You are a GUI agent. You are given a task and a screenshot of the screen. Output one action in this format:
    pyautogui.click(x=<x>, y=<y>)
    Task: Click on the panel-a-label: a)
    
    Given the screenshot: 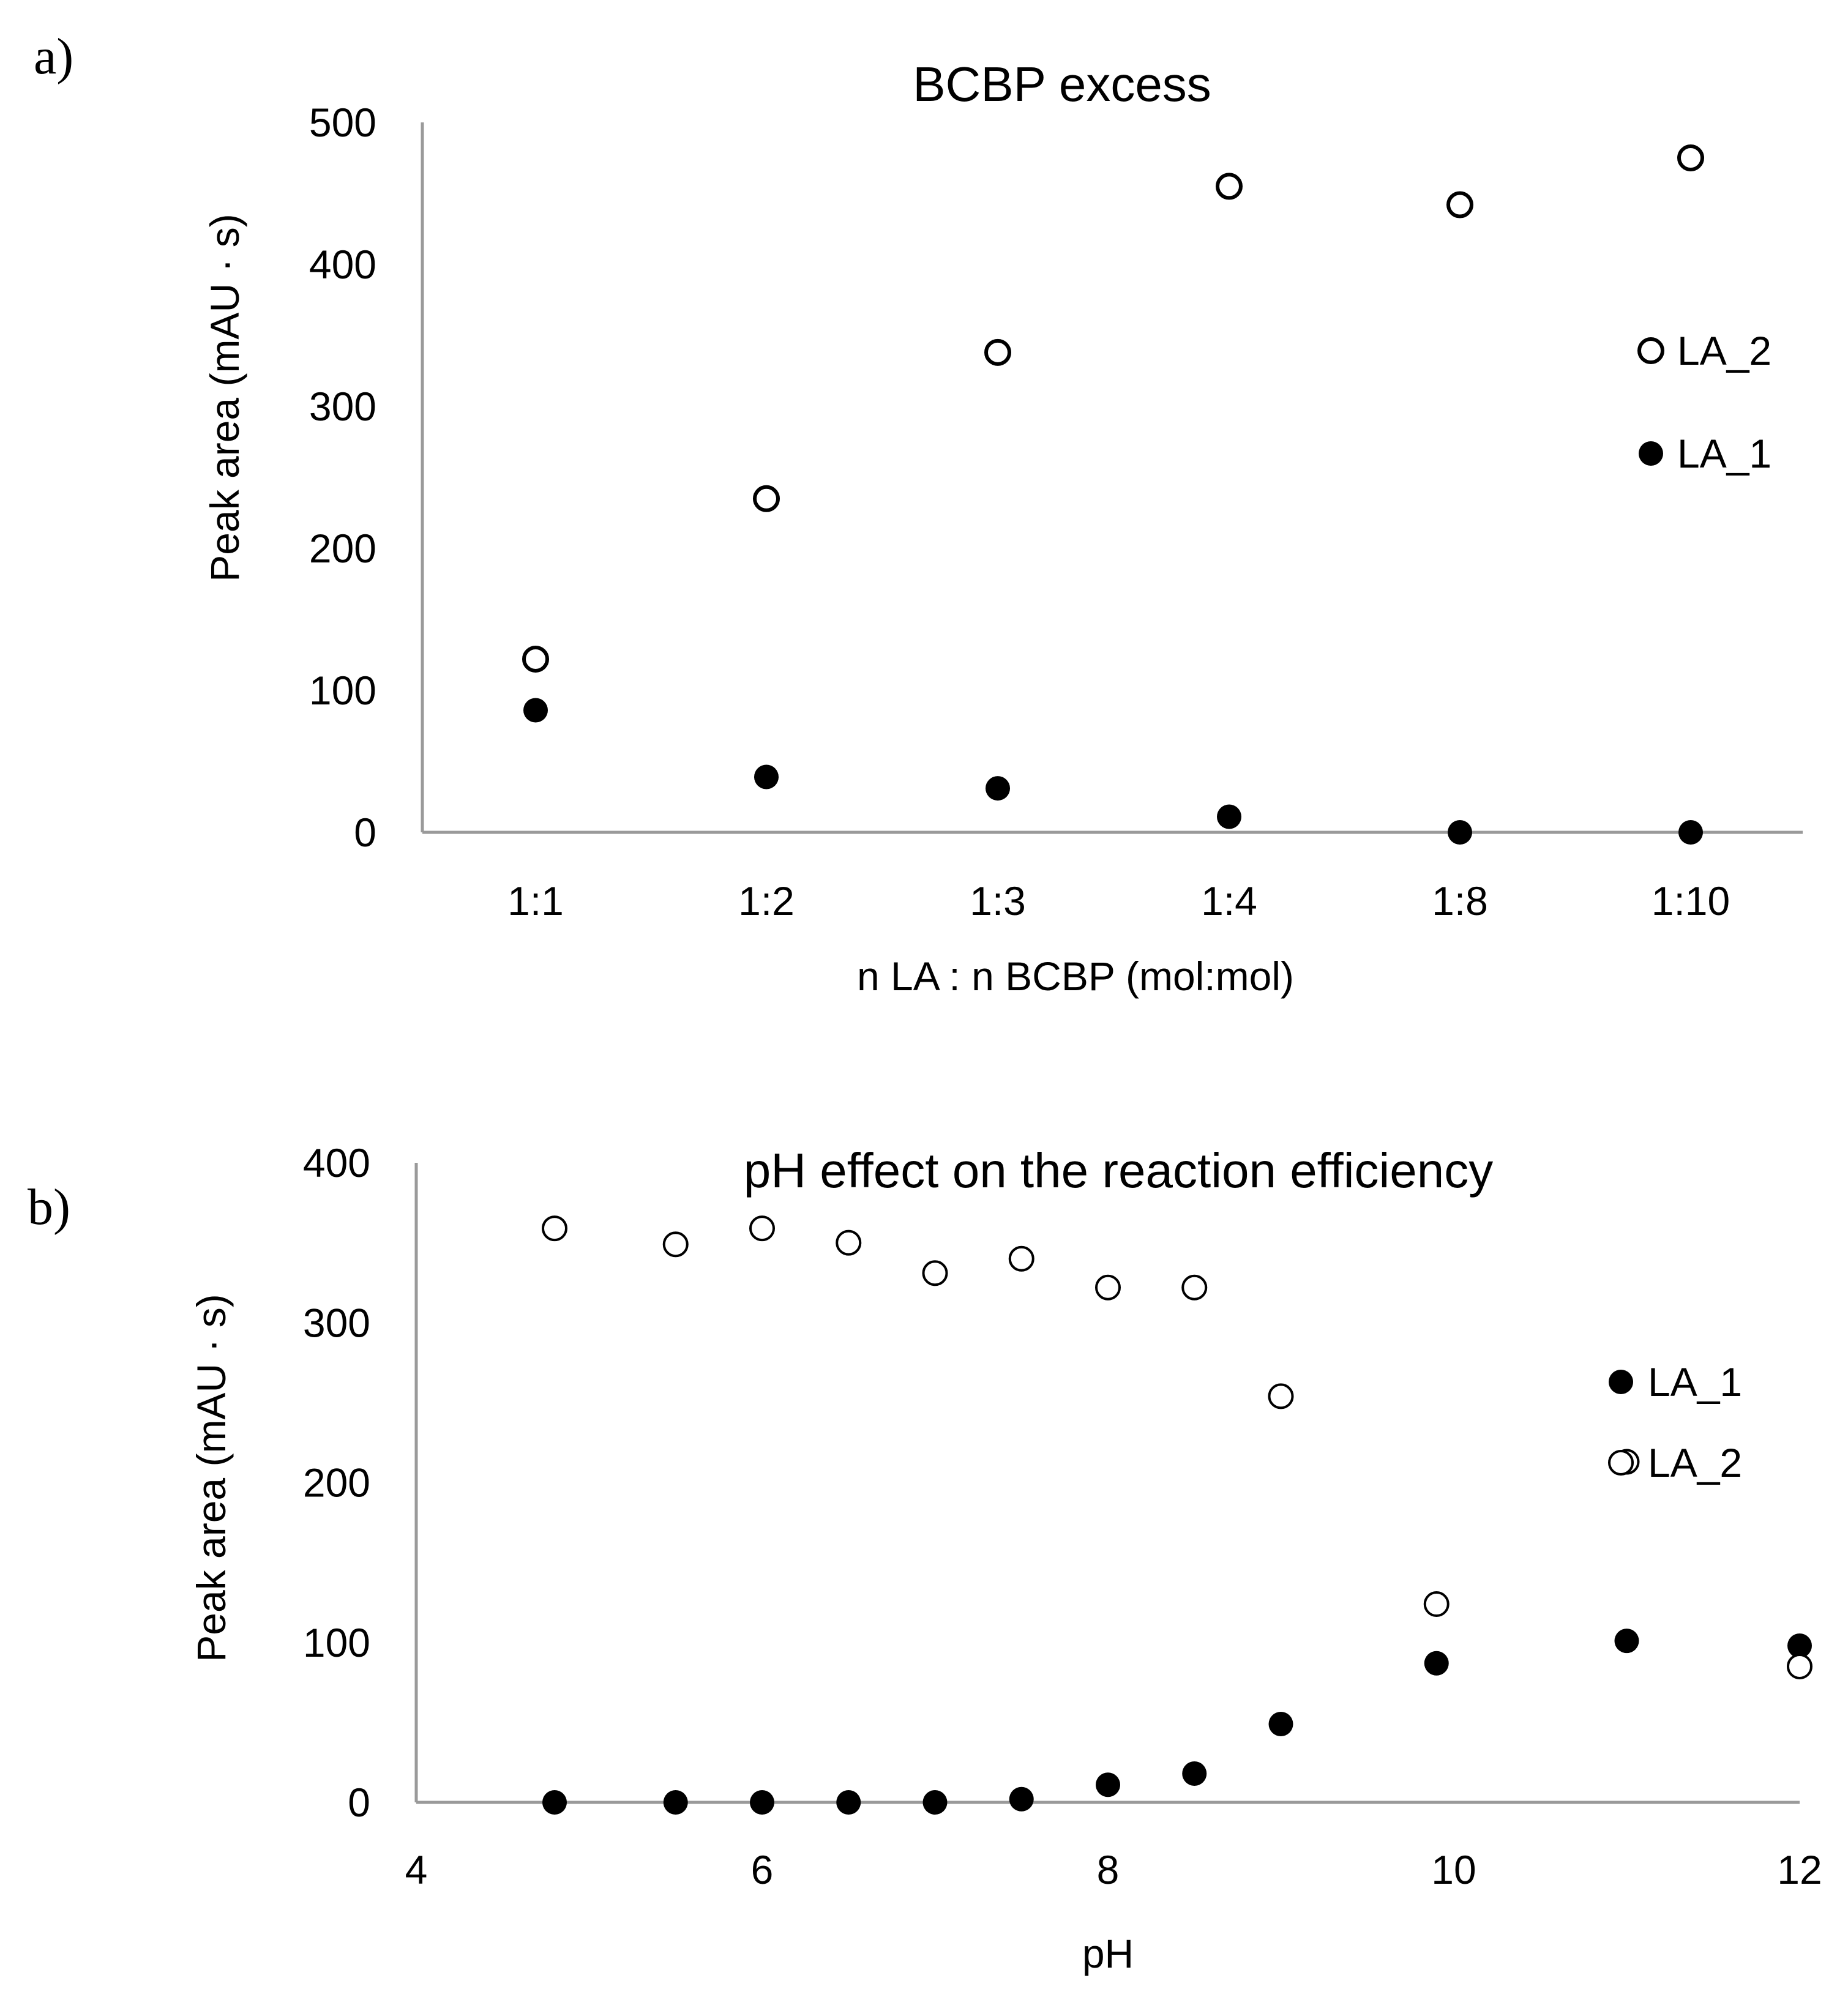 What is the action you would take?
    pyautogui.click(x=53, y=56)
    